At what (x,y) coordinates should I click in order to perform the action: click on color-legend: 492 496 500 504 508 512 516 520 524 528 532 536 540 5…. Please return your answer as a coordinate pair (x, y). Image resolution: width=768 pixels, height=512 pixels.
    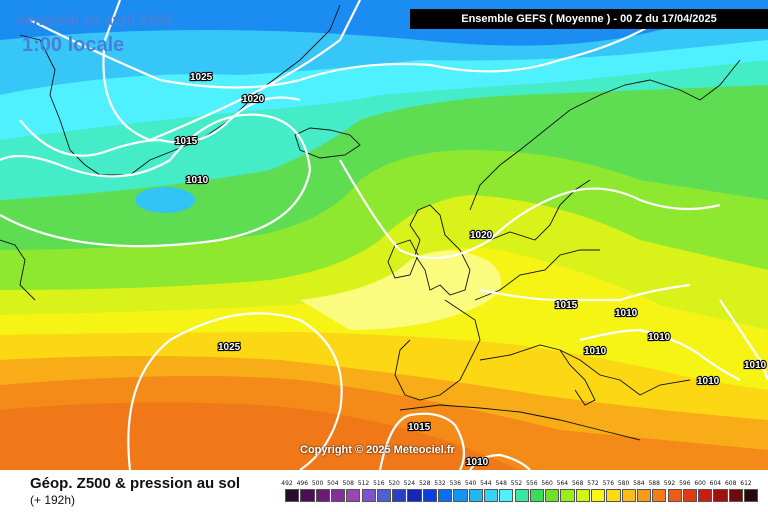
    Looking at the image, I should click on (520, 496).